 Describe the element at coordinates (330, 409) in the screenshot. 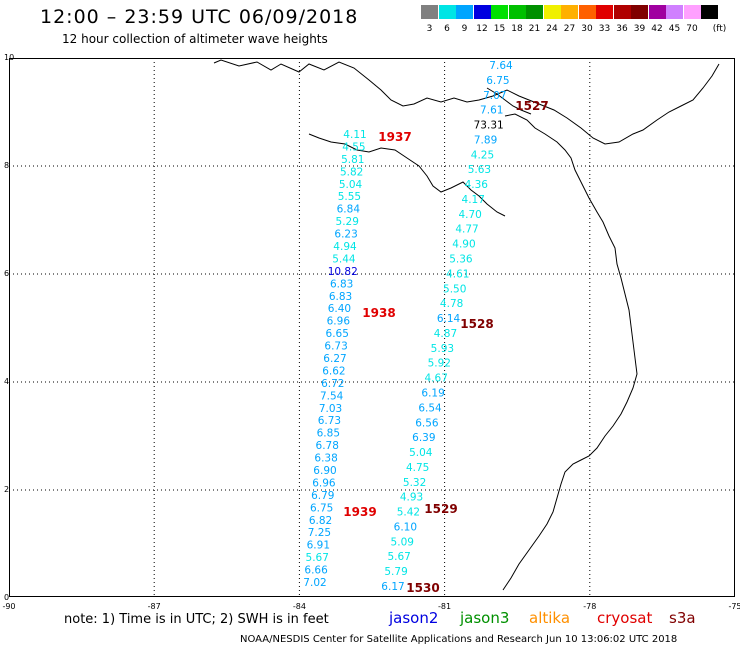

I see `wave-height-value: 7.03` at that location.